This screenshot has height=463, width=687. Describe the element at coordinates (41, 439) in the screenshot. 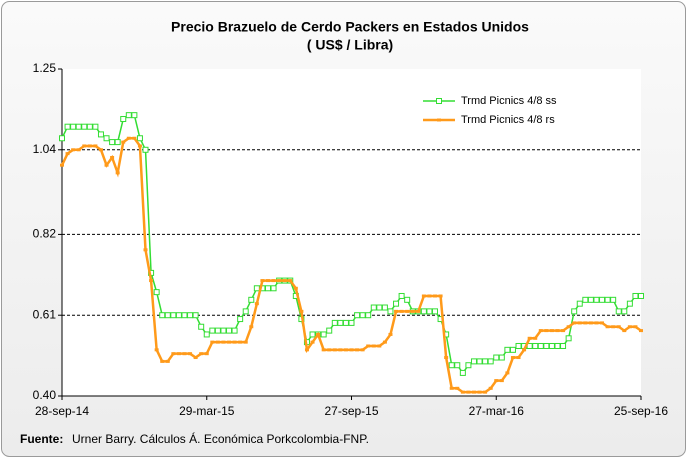

I see `source-label: Fuente:` at that location.